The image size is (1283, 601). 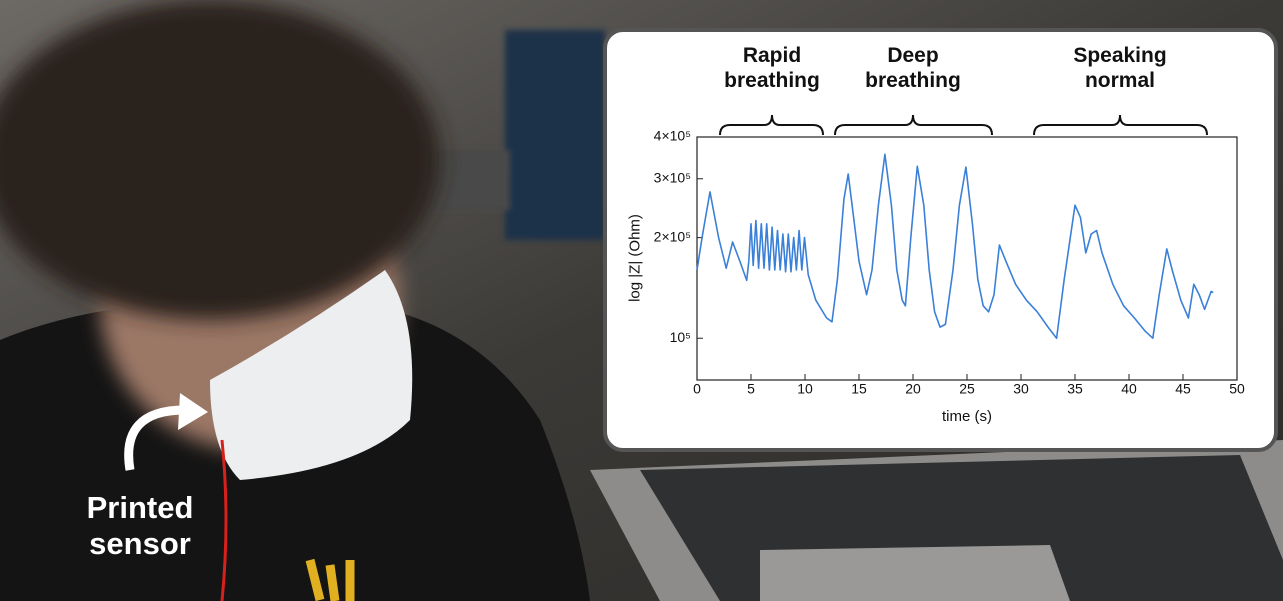 What do you see at coordinates (193, 411) in the screenshot?
I see `arrow-head` at bounding box center [193, 411].